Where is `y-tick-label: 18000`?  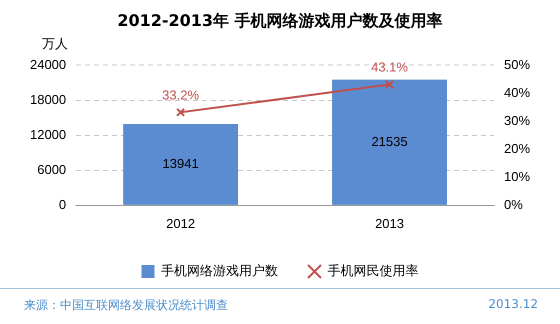 y-tick-label: 18000 is located at coordinates (48, 99).